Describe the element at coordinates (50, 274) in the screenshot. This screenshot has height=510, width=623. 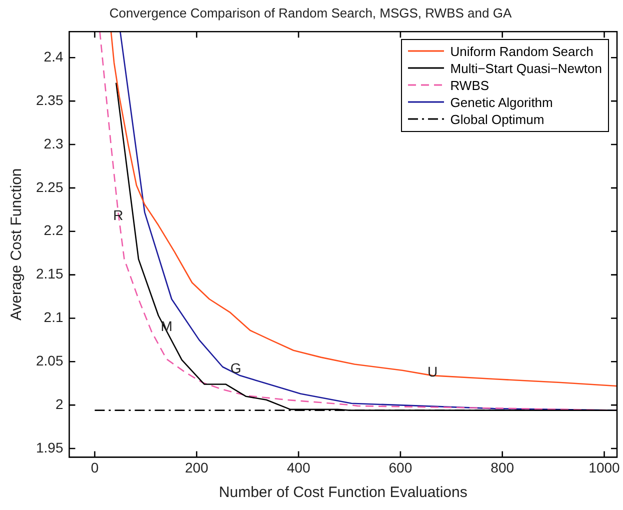
I see `y-tick-label: 2.15` at that location.